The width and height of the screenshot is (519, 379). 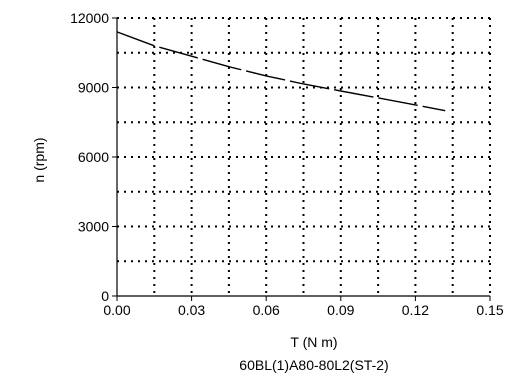 What do you see at coordinates (191, 310) in the screenshot?
I see `x-tick-label: 0.03` at bounding box center [191, 310].